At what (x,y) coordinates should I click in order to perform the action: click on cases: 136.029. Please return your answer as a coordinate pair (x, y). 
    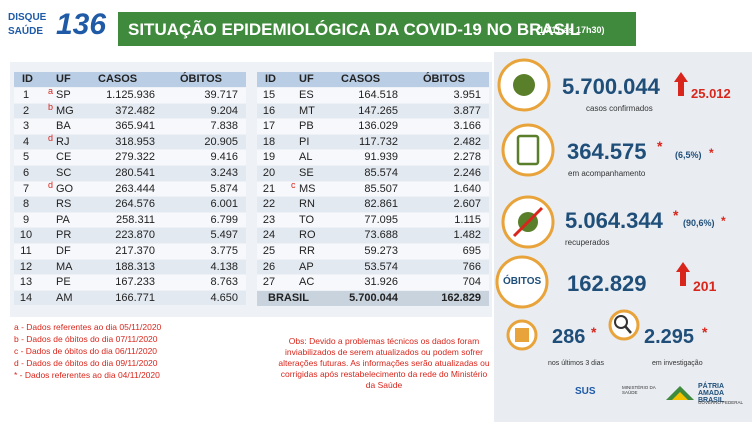
    Looking at the image, I should click on (378, 126).